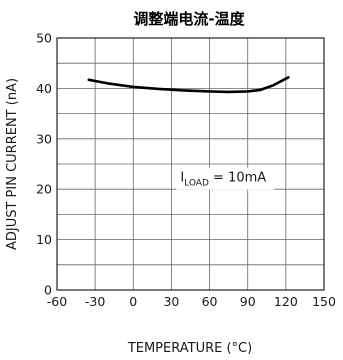 The height and width of the screenshot is (360, 343). I want to click on series-line, so click(188, 85).